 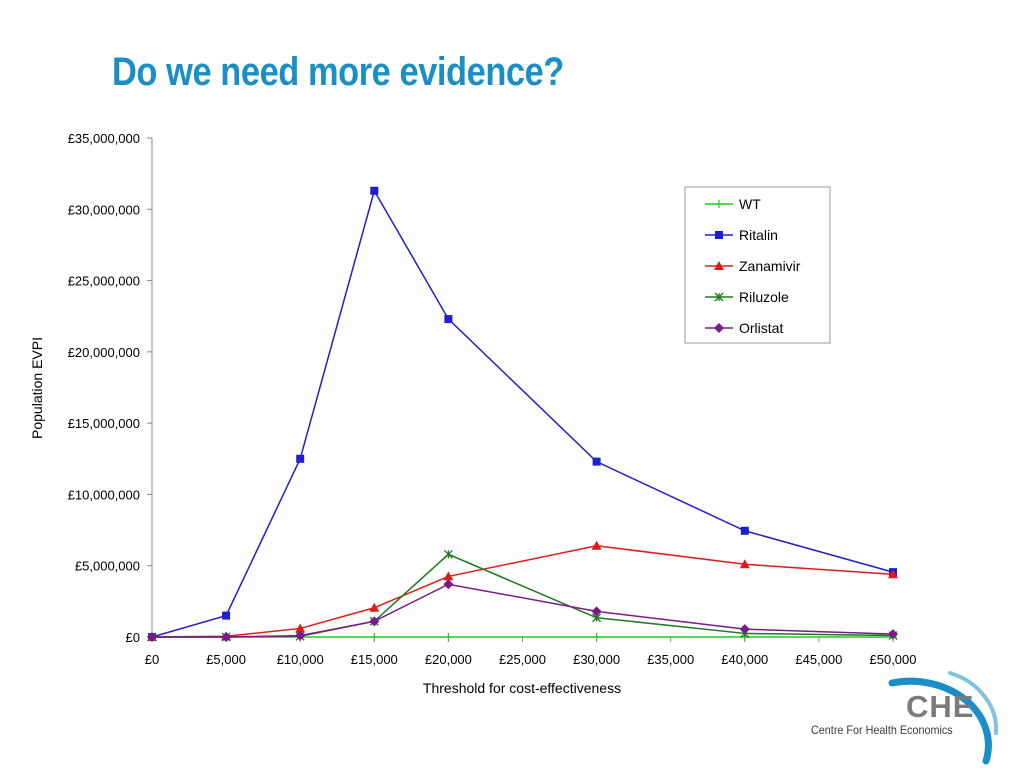 I want to click on che-logo: CHE Centre For Health Economics, so click(x=905, y=711).